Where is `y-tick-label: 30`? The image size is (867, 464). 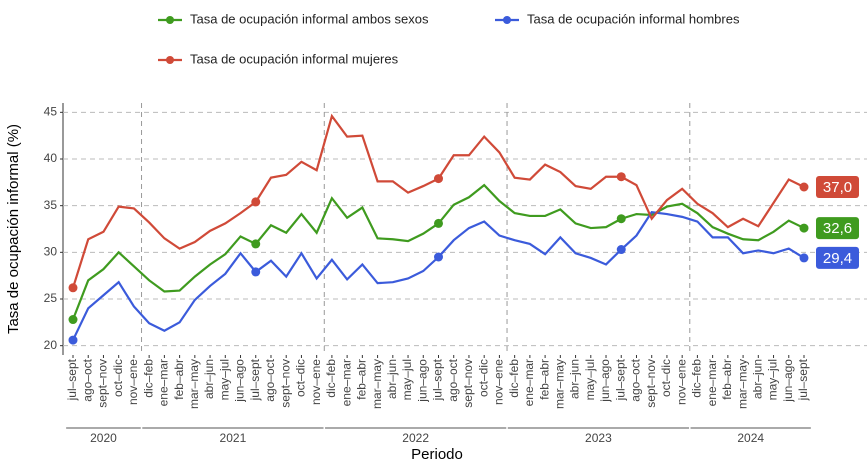
y-tick-label: 30 is located at coordinates (51, 252).